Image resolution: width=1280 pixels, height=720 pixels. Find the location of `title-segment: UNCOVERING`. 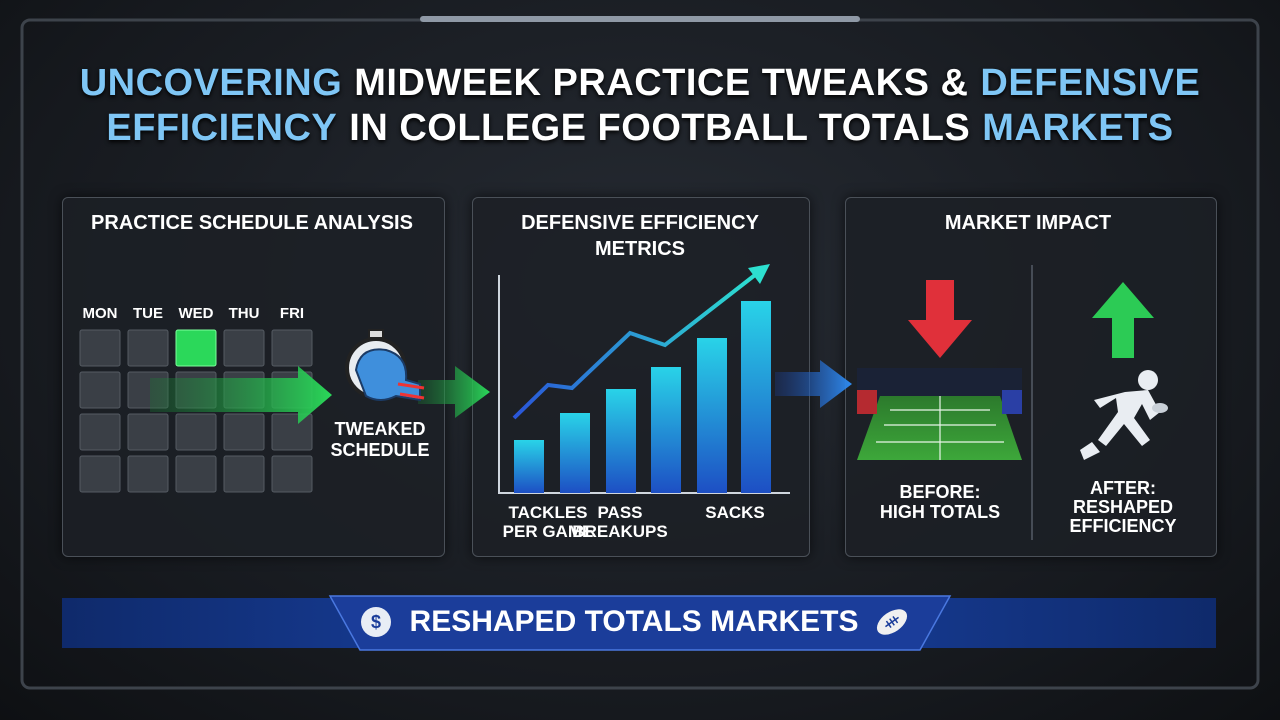

title-segment: UNCOVERING is located at coordinates (211, 83).